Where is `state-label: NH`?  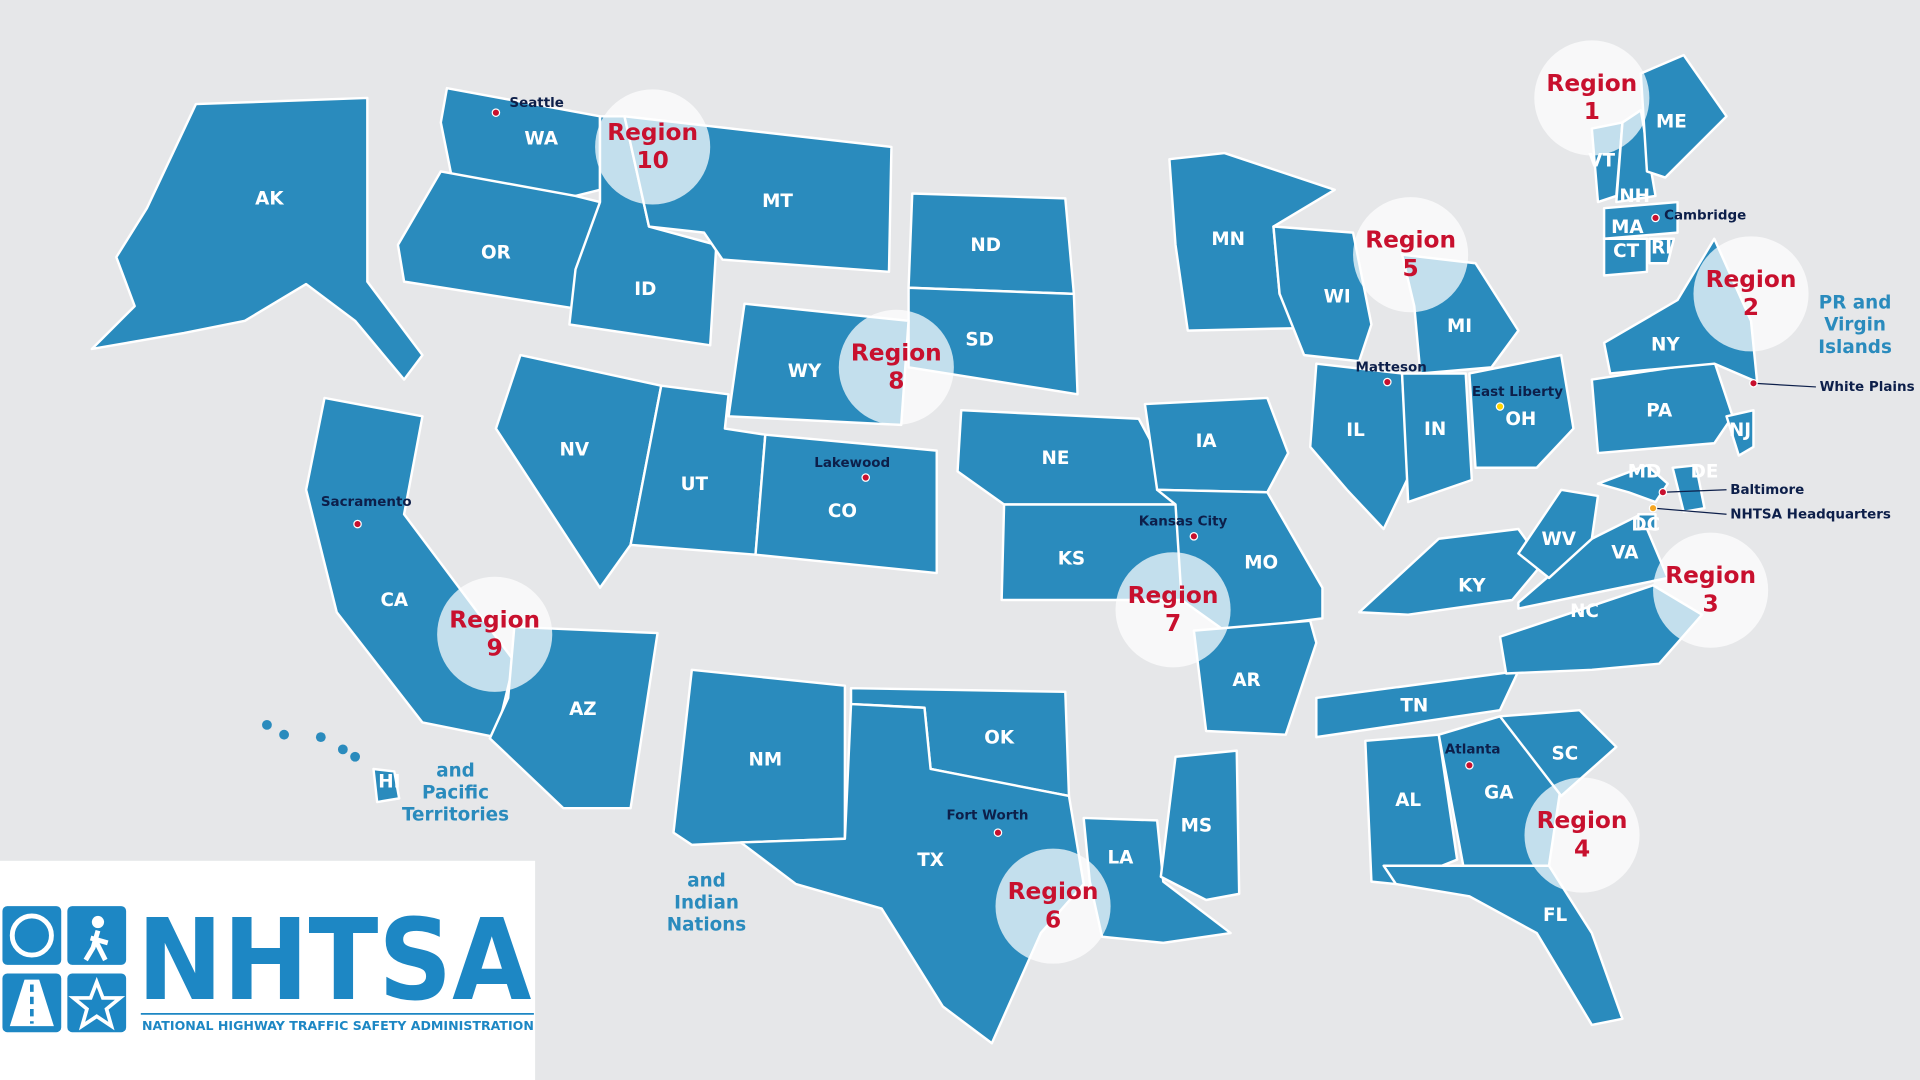
state-label: NH is located at coordinates (1634, 196).